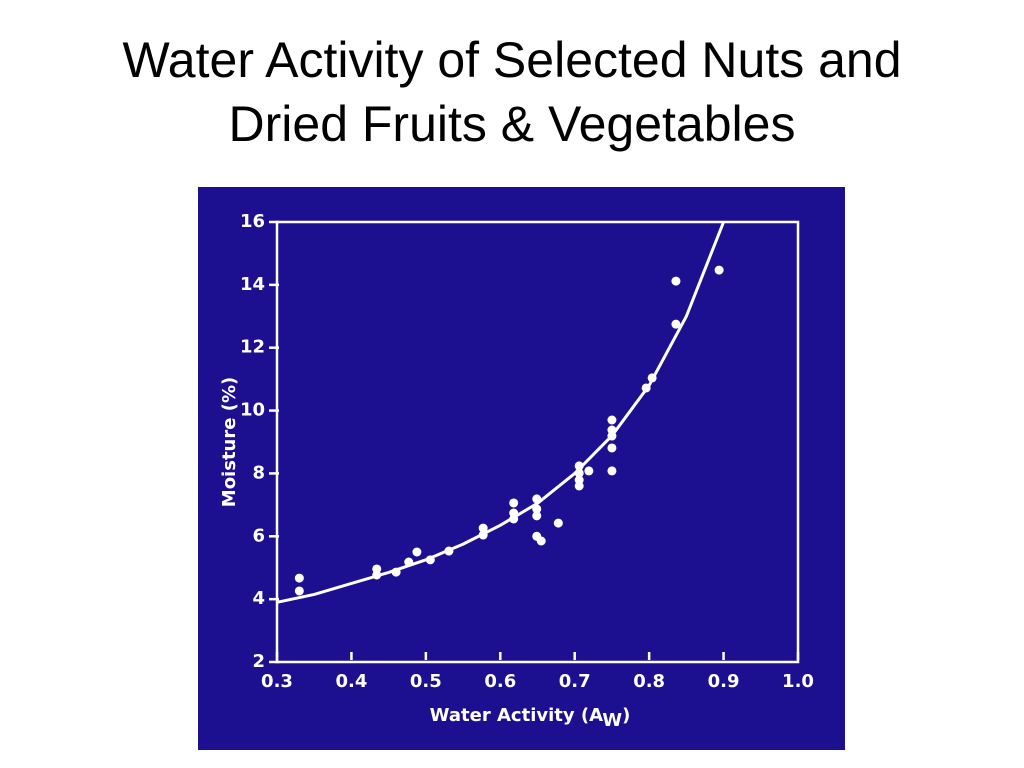 The height and width of the screenshot is (768, 1024). I want to click on x-tick-label: 0.4, so click(351, 681).